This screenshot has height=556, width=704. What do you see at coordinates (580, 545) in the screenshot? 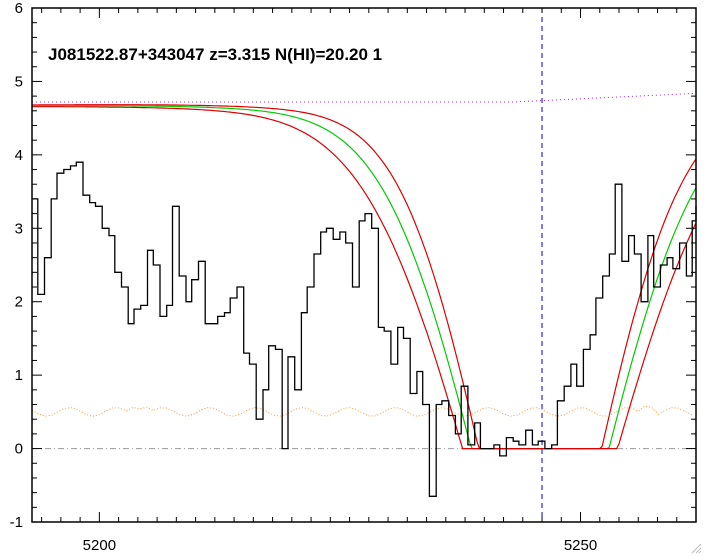
I see `x-tick-label: 5250` at bounding box center [580, 545].